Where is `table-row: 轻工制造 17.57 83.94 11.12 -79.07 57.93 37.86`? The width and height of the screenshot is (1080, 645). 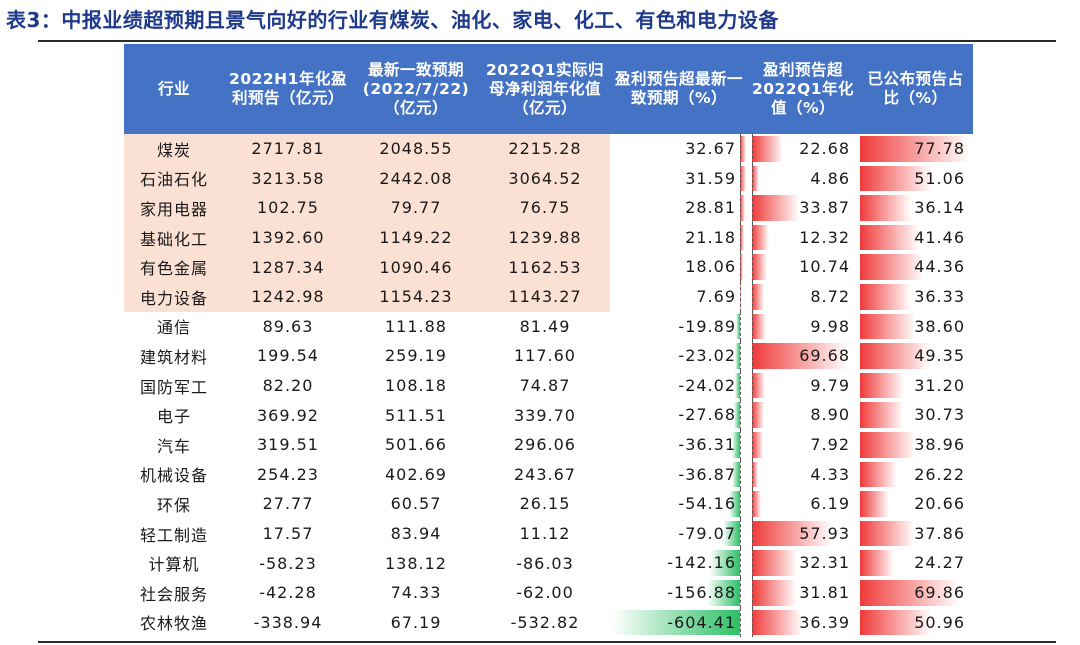 table-row: 轻工制造 17.57 83.94 11.12 -79.07 57.93 37.86 is located at coordinates (548, 533).